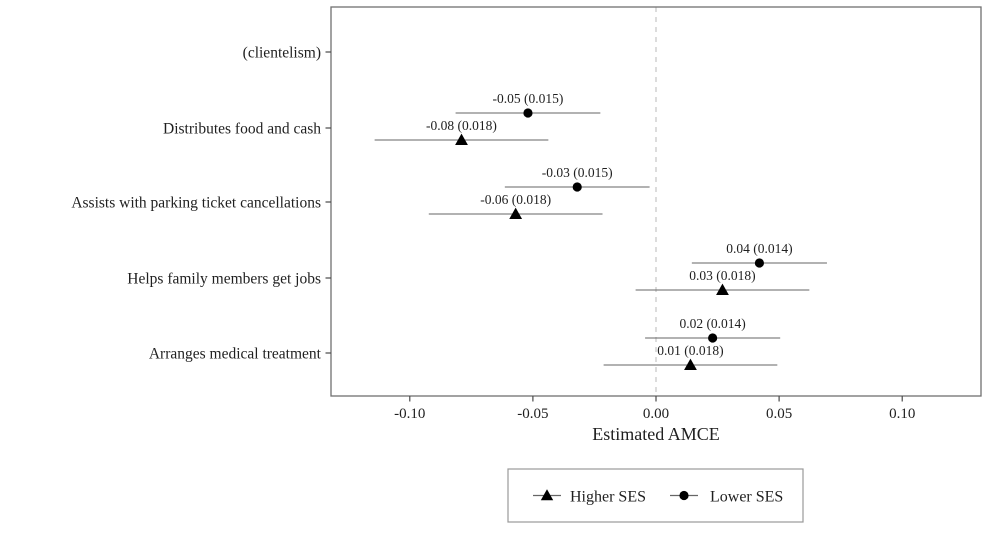 The width and height of the screenshot is (1000, 533). I want to click on legend-entry-lower-ses: Lower SES, so click(726, 497).